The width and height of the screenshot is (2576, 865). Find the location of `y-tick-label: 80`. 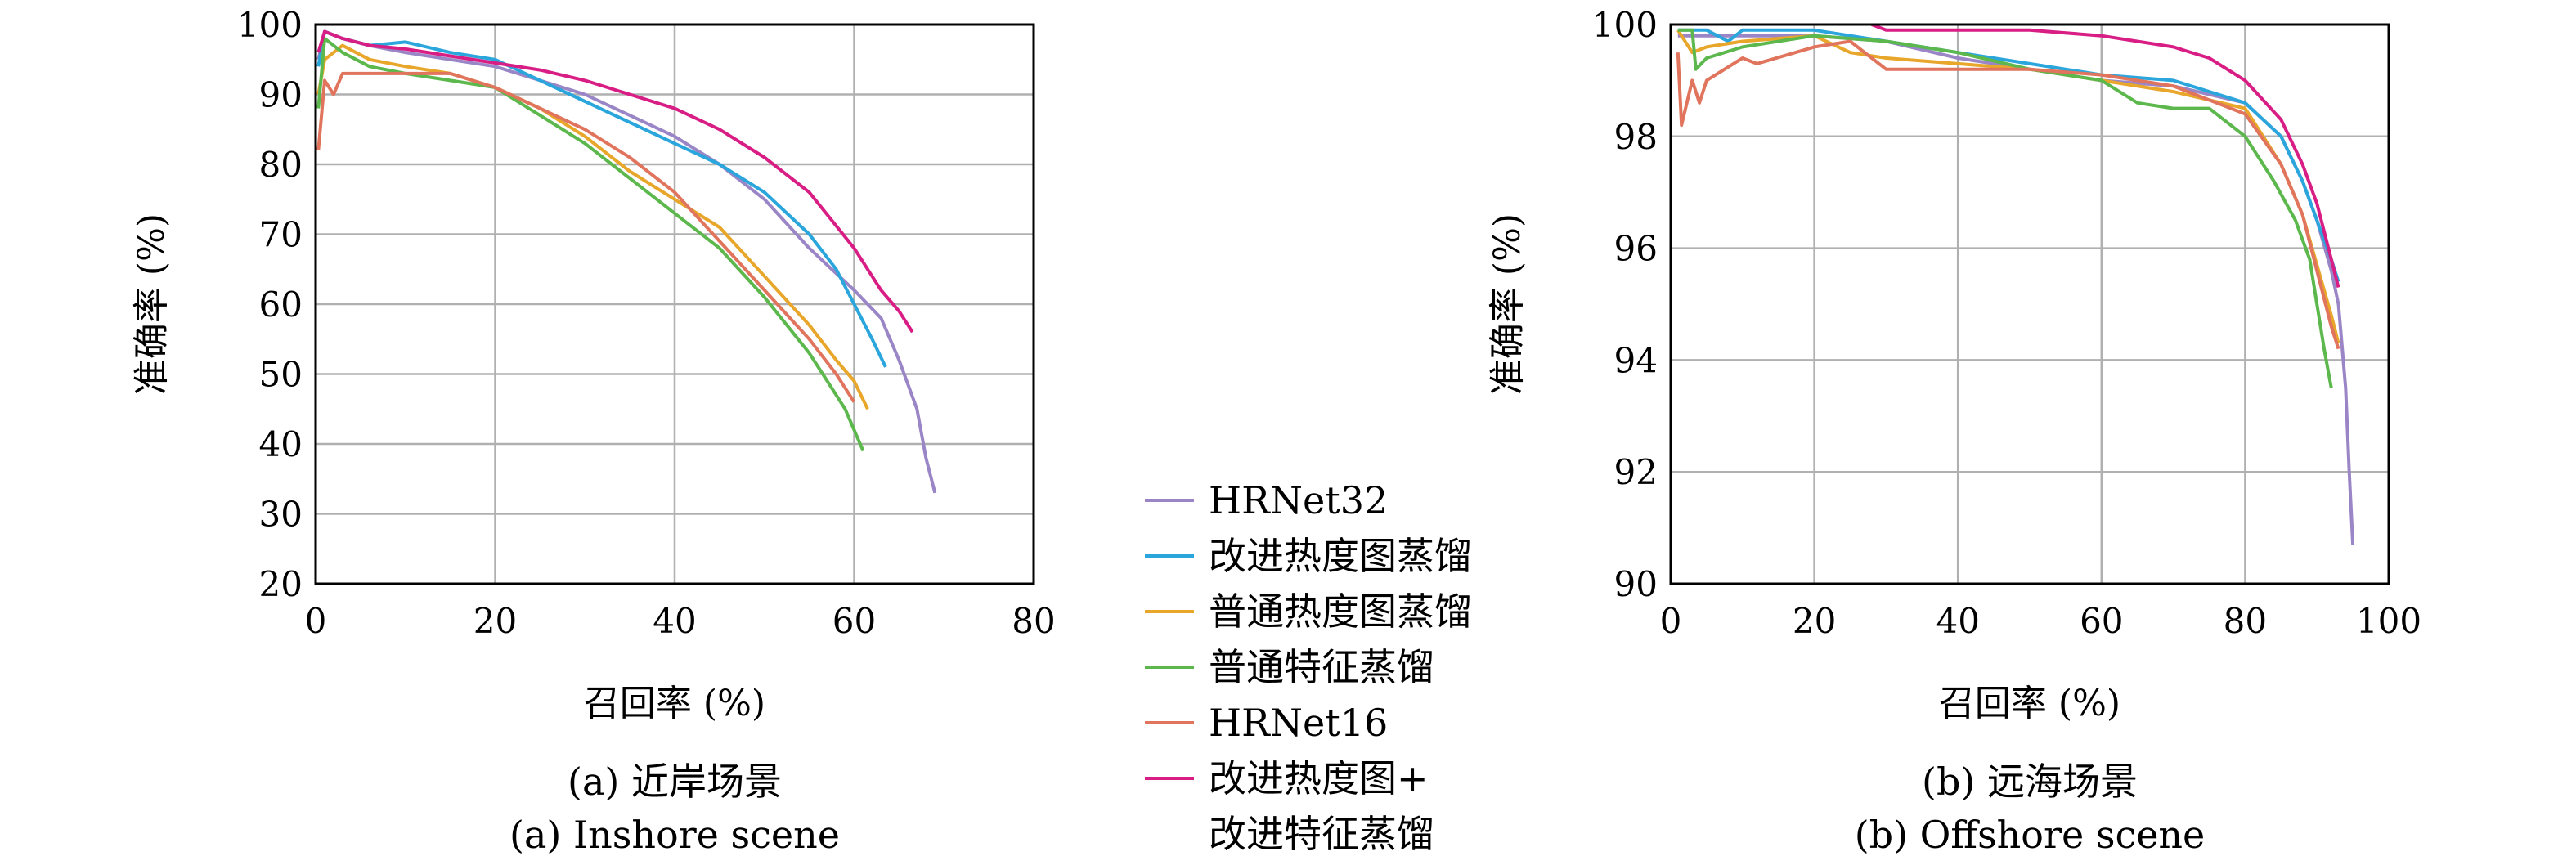

y-tick-label: 80 is located at coordinates (281, 165).